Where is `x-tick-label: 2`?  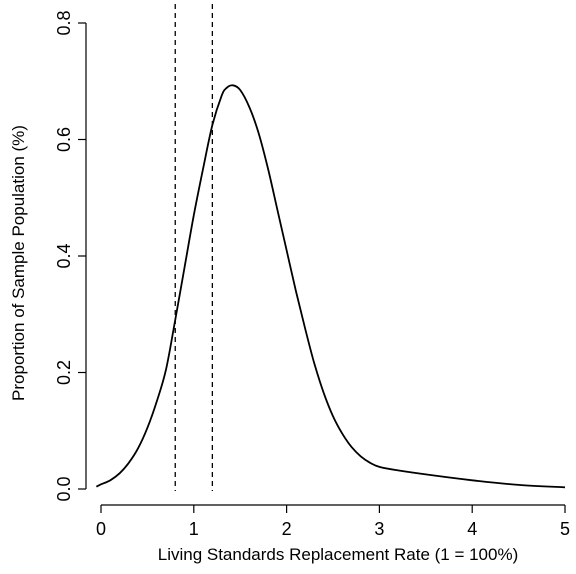 x-tick-label: 2 is located at coordinates (287, 529).